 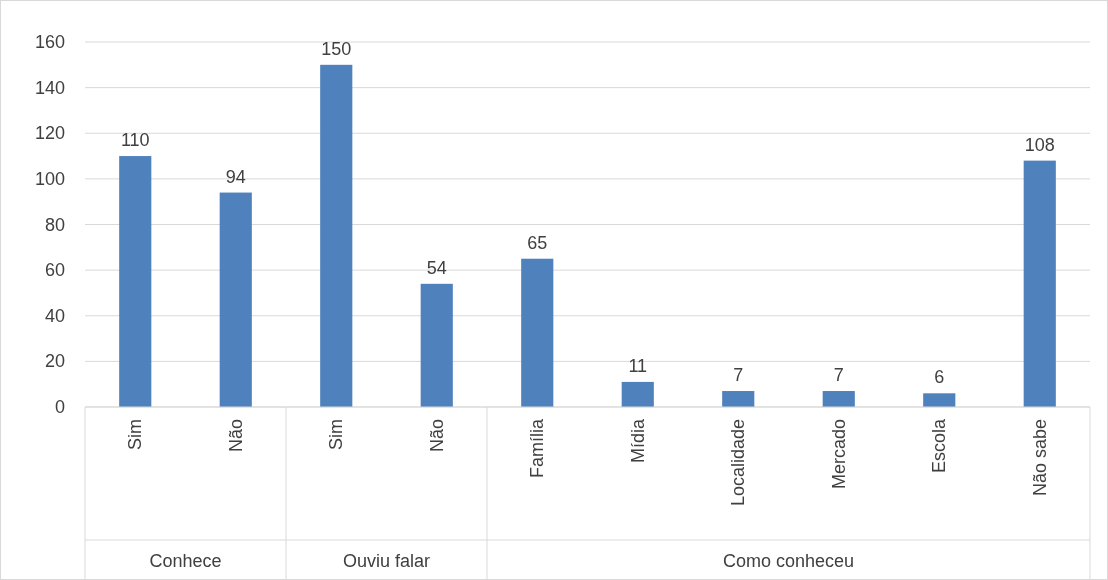 What do you see at coordinates (336, 48) in the screenshot?
I see `data-label: 150` at bounding box center [336, 48].